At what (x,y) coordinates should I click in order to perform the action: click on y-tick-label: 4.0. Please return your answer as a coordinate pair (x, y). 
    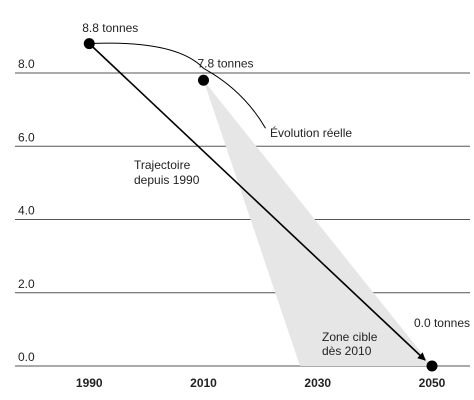
    Looking at the image, I should click on (26, 211).